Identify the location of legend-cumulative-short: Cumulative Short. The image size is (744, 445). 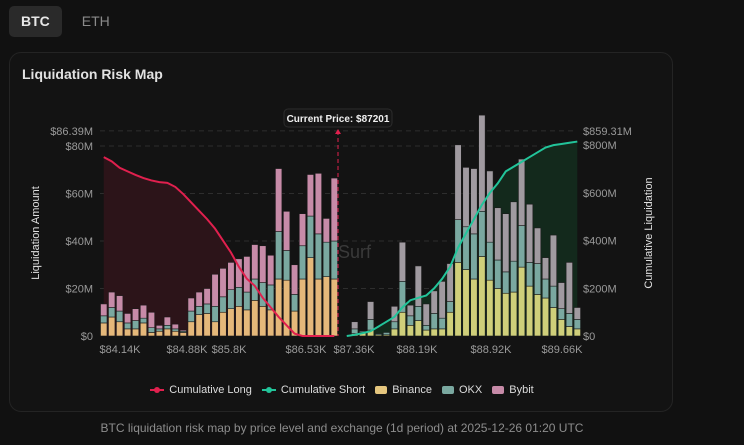
(313, 390).